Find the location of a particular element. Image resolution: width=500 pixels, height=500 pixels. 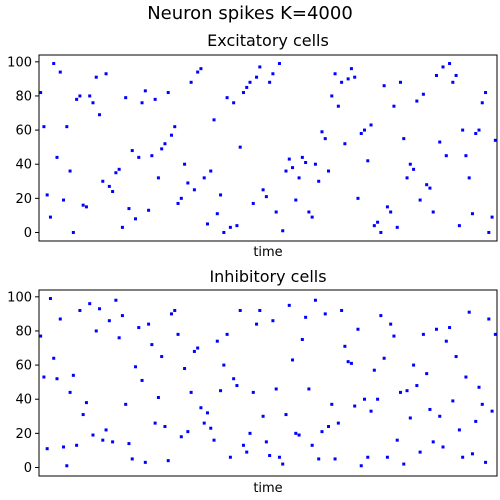

excitatory-title: Excitatory cells is located at coordinates (268, 40).